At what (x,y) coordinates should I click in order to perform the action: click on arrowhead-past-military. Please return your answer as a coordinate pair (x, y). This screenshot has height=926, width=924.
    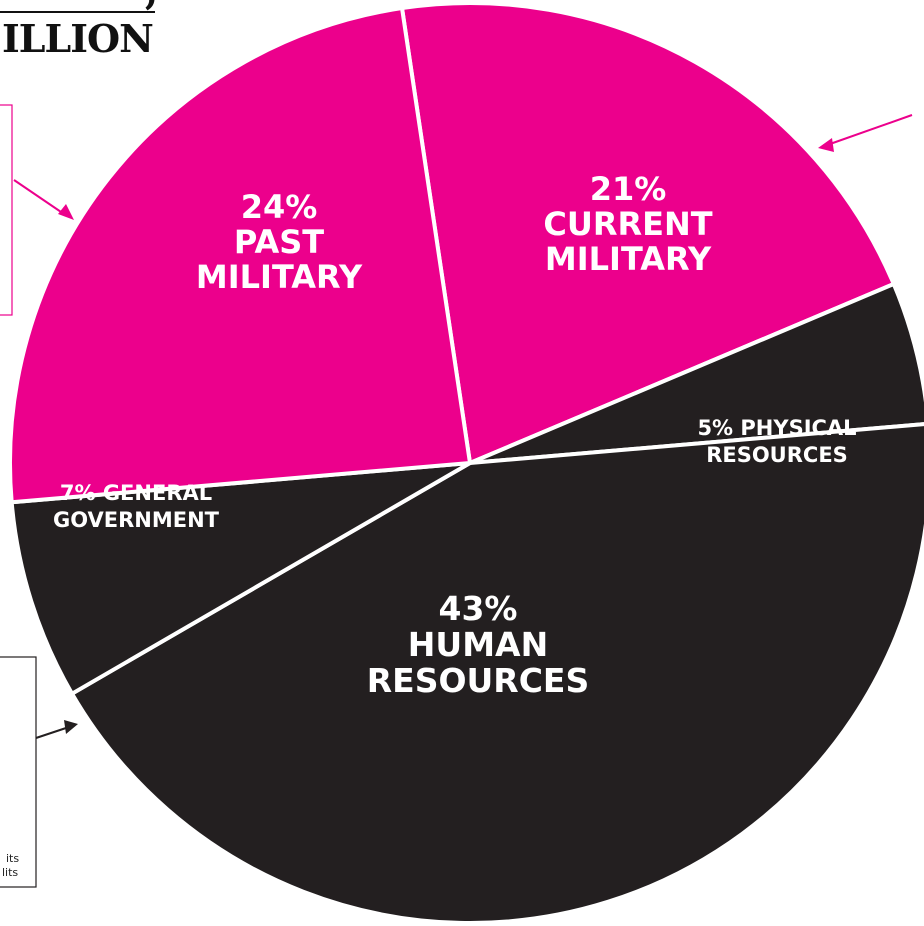
    Looking at the image, I should click on (66, 212).